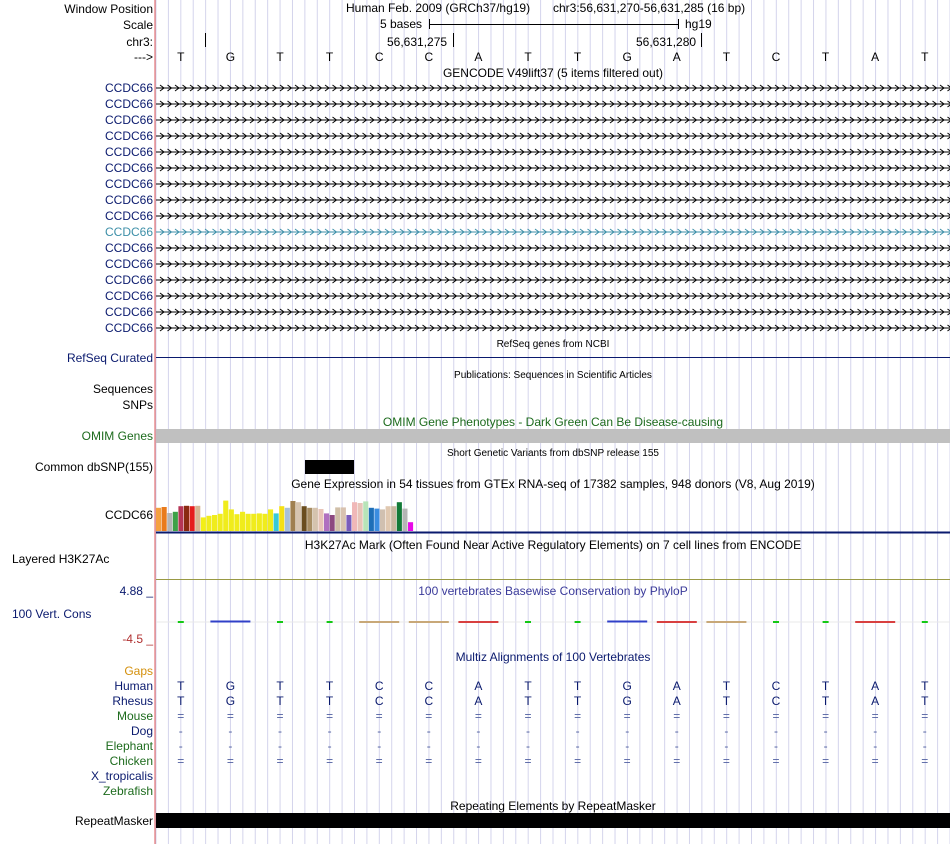 This screenshot has height=844, width=950. Describe the element at coordinates (553, 806) in the screenshot. I see `rmsk-title: Repeating Elements by RepeatMasker` at that location.